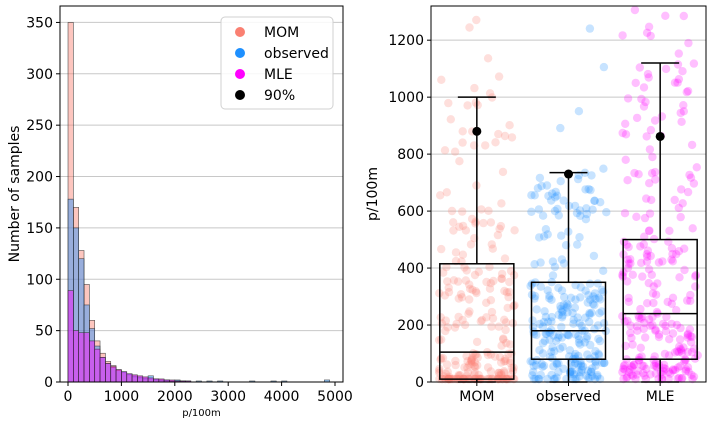  Describe the element at coordinates (568, 397) in the screenshot. I see `x-tick-label: observed` at that location.